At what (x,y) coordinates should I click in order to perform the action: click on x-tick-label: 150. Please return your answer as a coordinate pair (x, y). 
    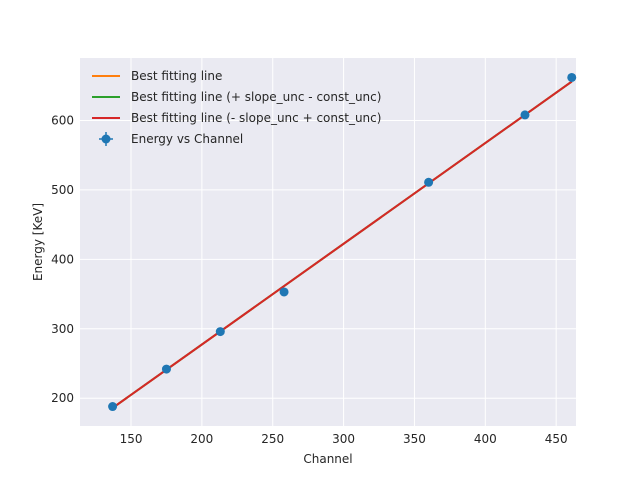
    Looking at the image, I should click on (131, 439).